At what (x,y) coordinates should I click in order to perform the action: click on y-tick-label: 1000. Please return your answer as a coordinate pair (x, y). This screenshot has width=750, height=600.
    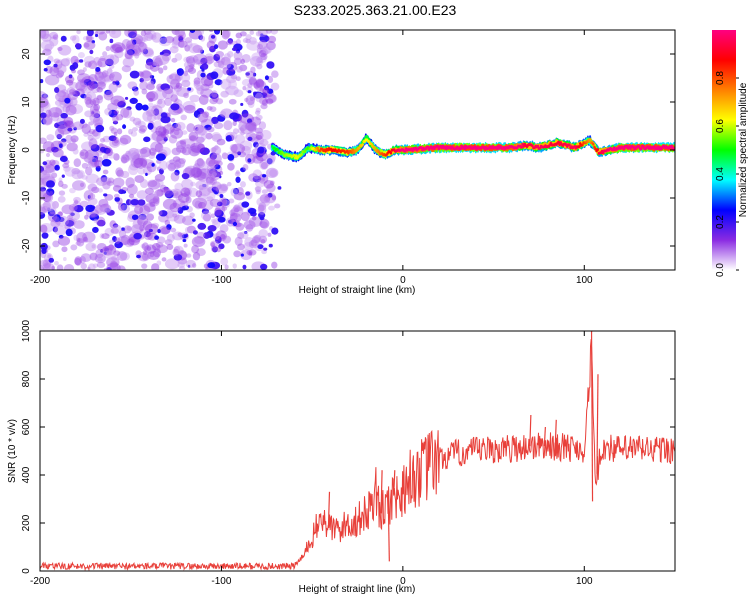
    Looking at the image, I should click on (26, 330).